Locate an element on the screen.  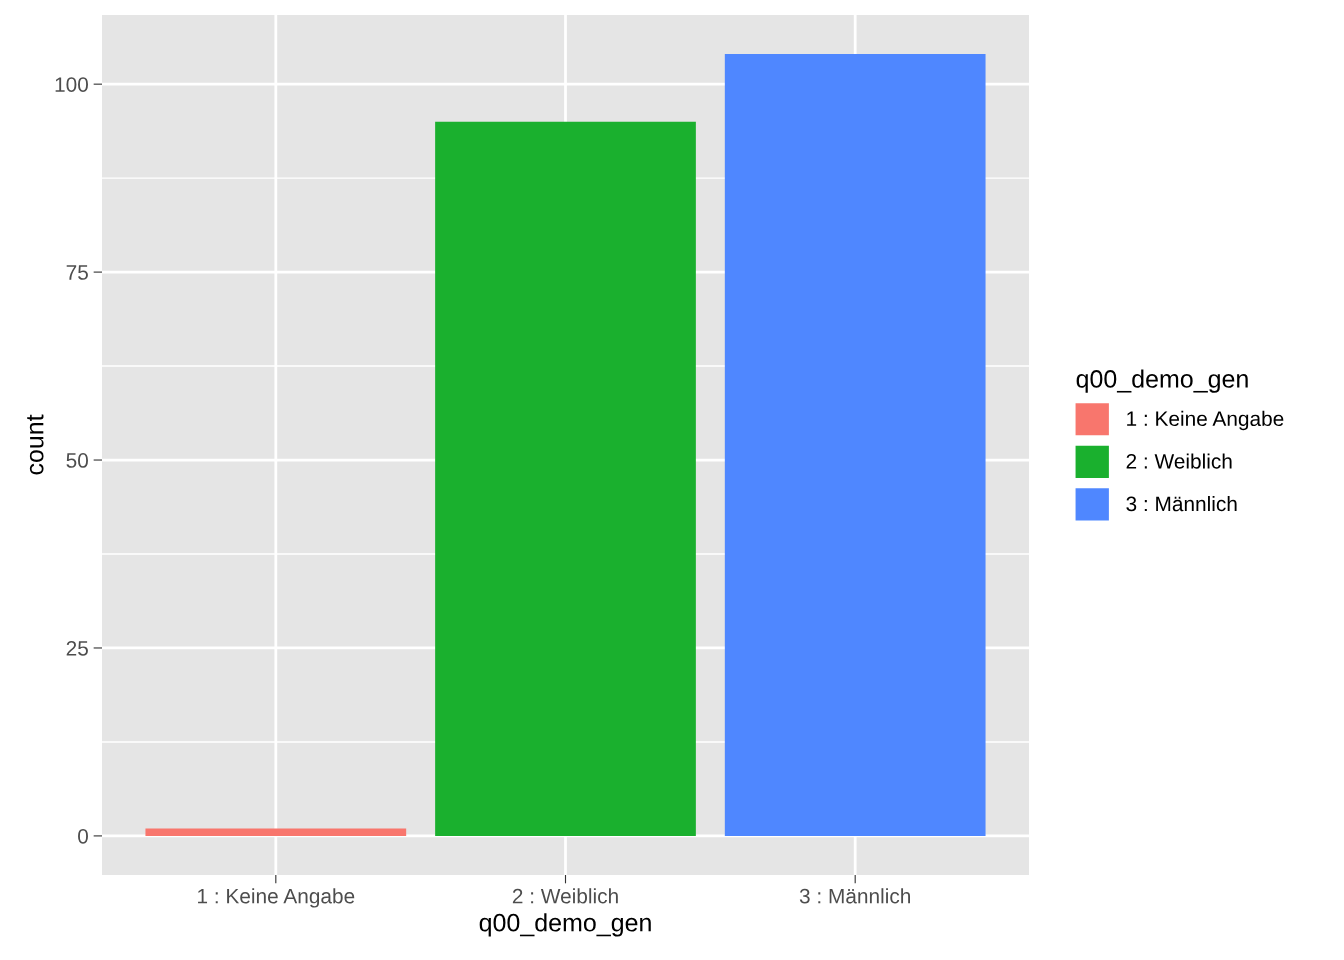
x-tick-label: 3 : Männlich is located at coordinates (854, 896).